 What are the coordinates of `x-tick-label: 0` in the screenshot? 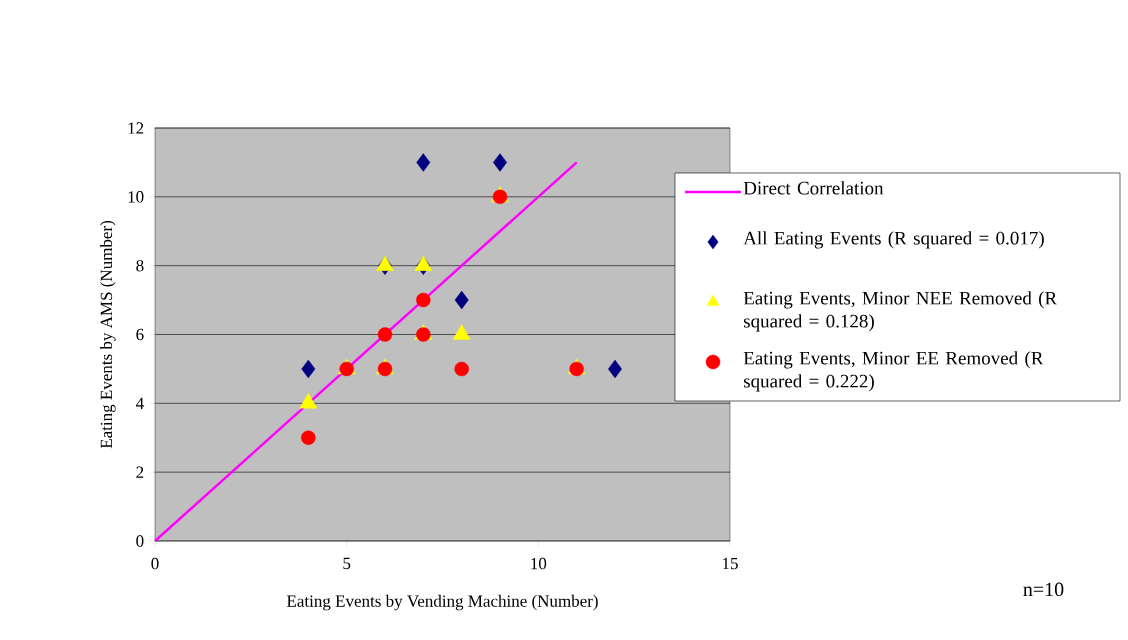 It's located at (155, 563).